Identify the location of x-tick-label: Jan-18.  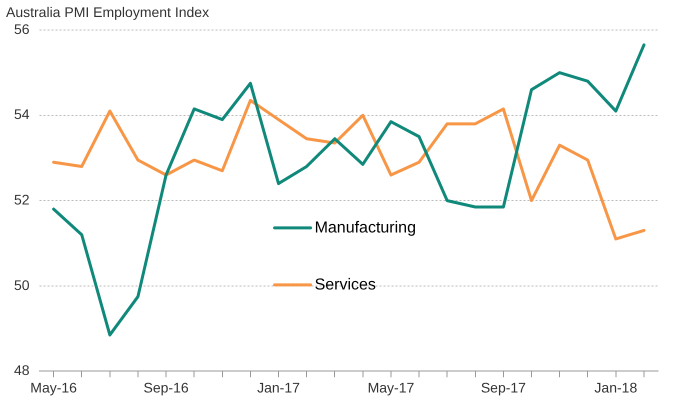
(616, 387).